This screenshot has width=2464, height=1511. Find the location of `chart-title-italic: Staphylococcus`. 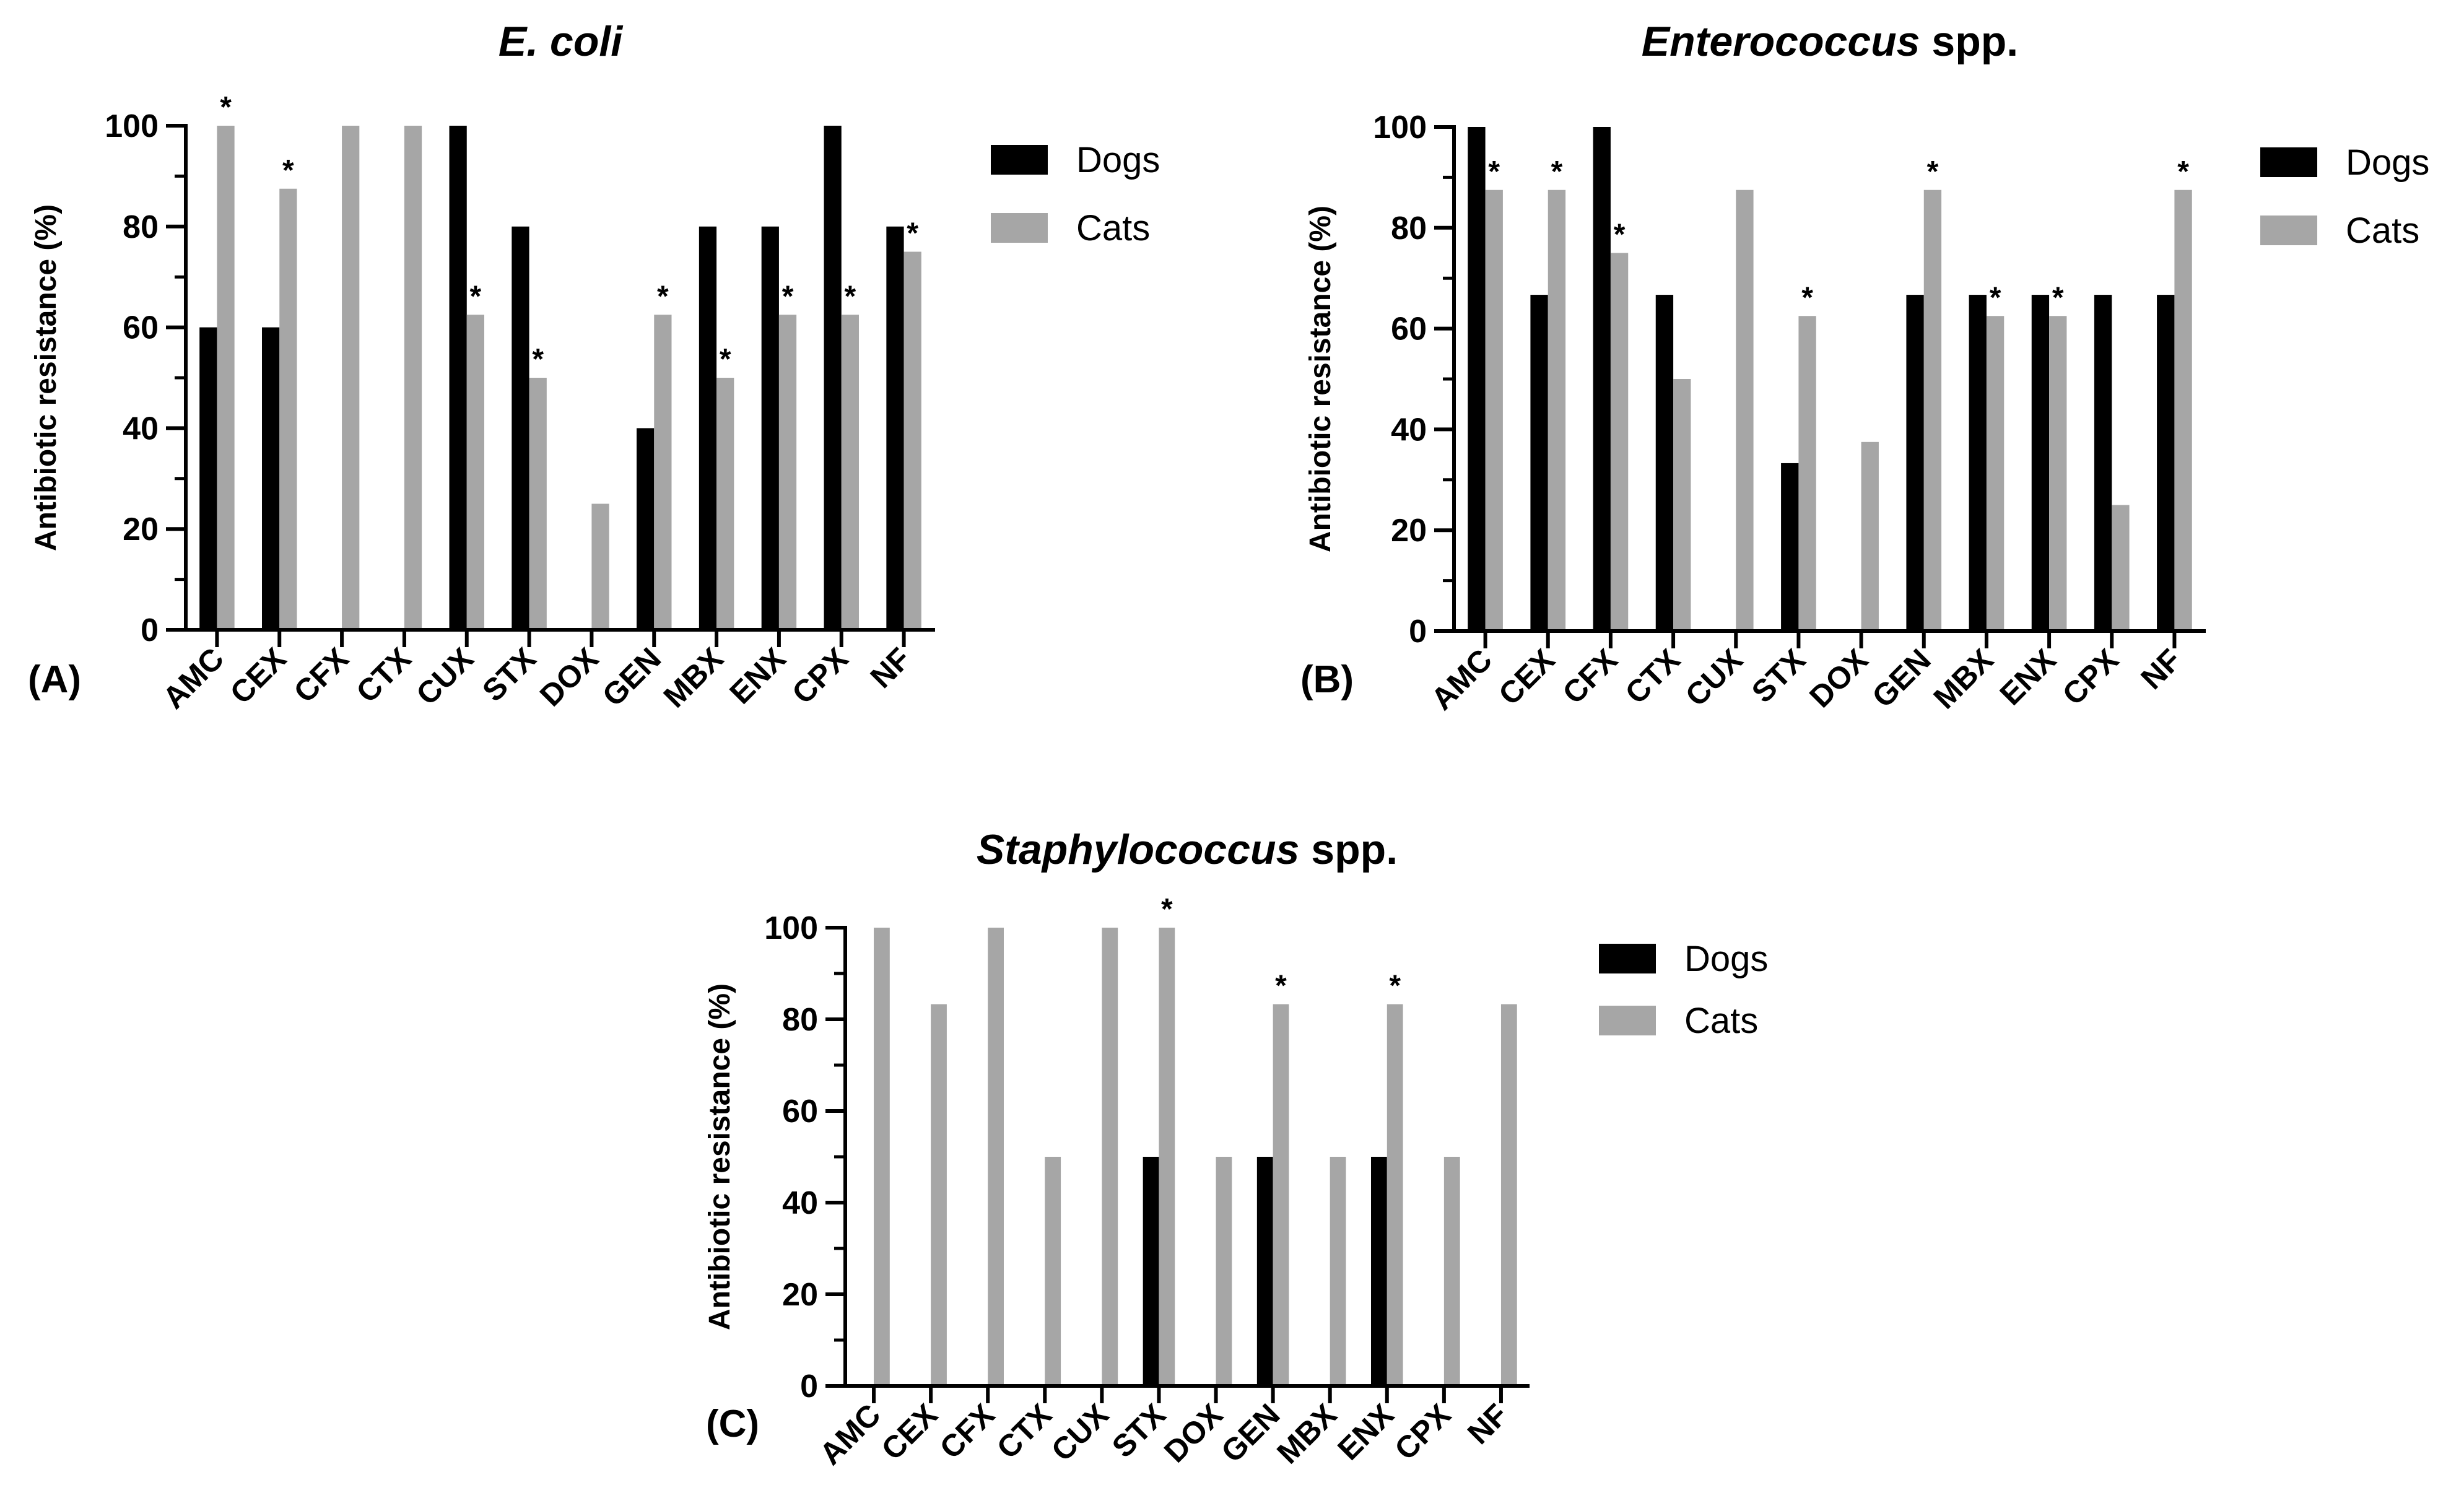

chart-title-italic: Staphylococcus is located at coordinates (1138, 849).